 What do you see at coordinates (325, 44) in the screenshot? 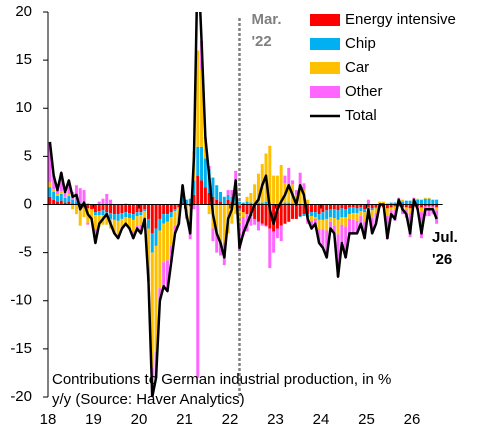
I see `legend-swatch` at bounding box center [325, 44].